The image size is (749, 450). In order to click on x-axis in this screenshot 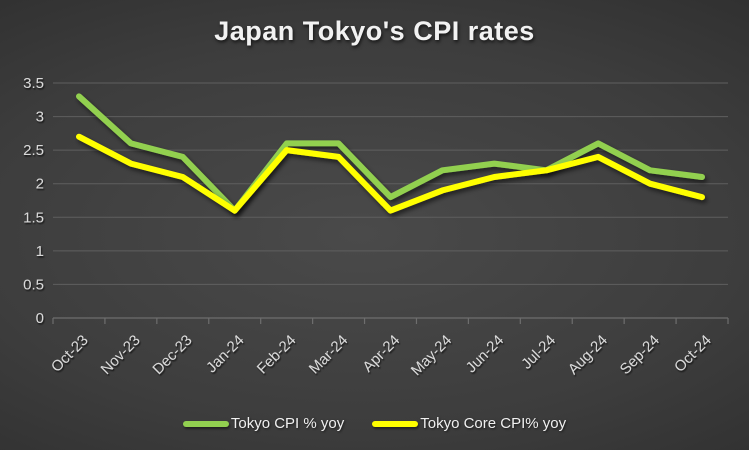, I will do `click(390, 320)`.